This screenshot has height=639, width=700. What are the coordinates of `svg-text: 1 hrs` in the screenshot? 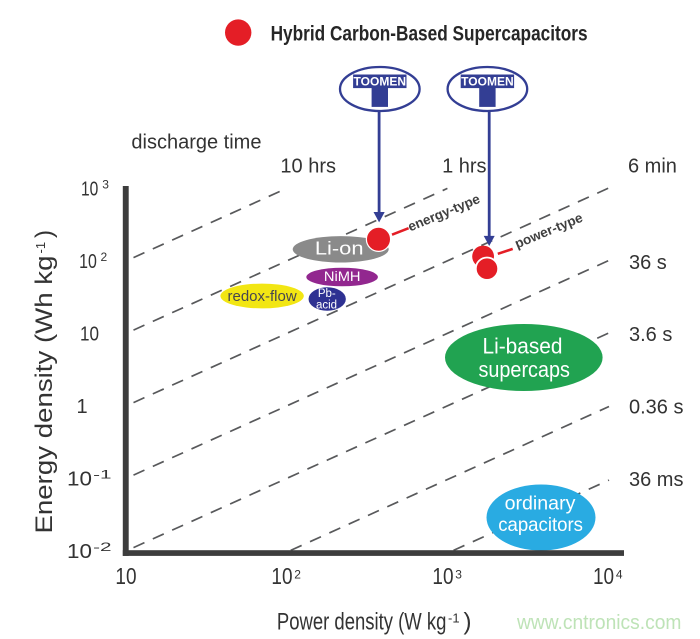 It's located at (464, 167).